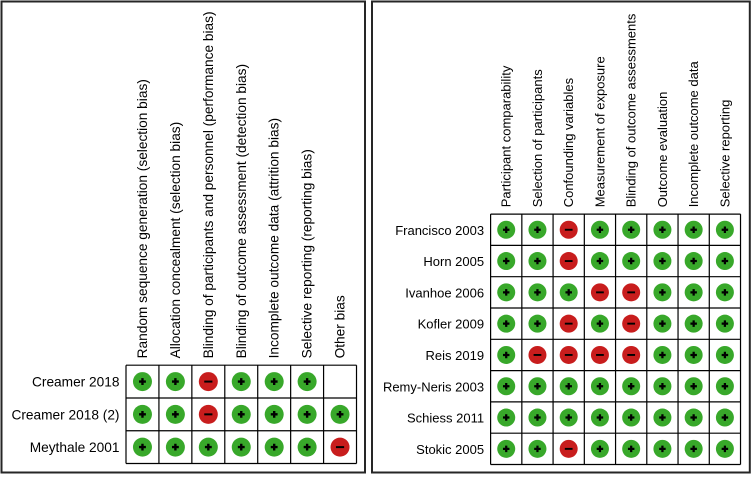 The height and width of the screenshot is (481, 752). I want to click on svg-text: Confounding variables, so click(568, 142).